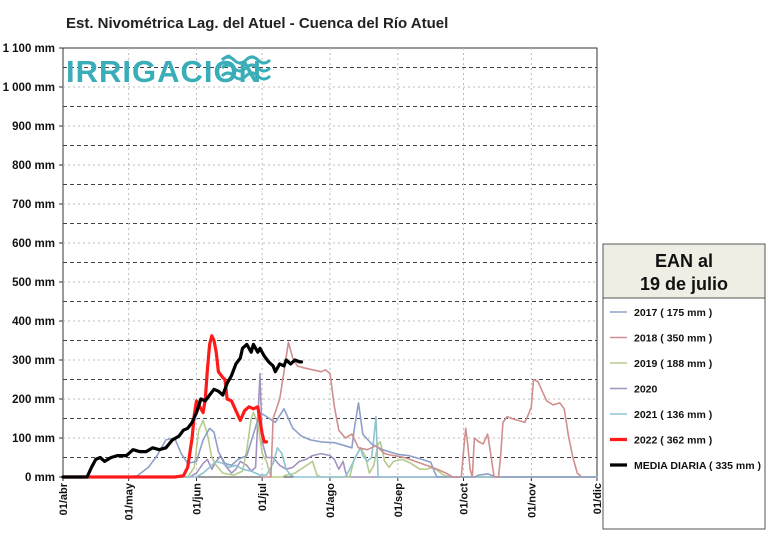  What do you see at coordinates (130, 501) in the screenshot?
I see `x-tick-label: 01/may` at bounding box center [130, 501].